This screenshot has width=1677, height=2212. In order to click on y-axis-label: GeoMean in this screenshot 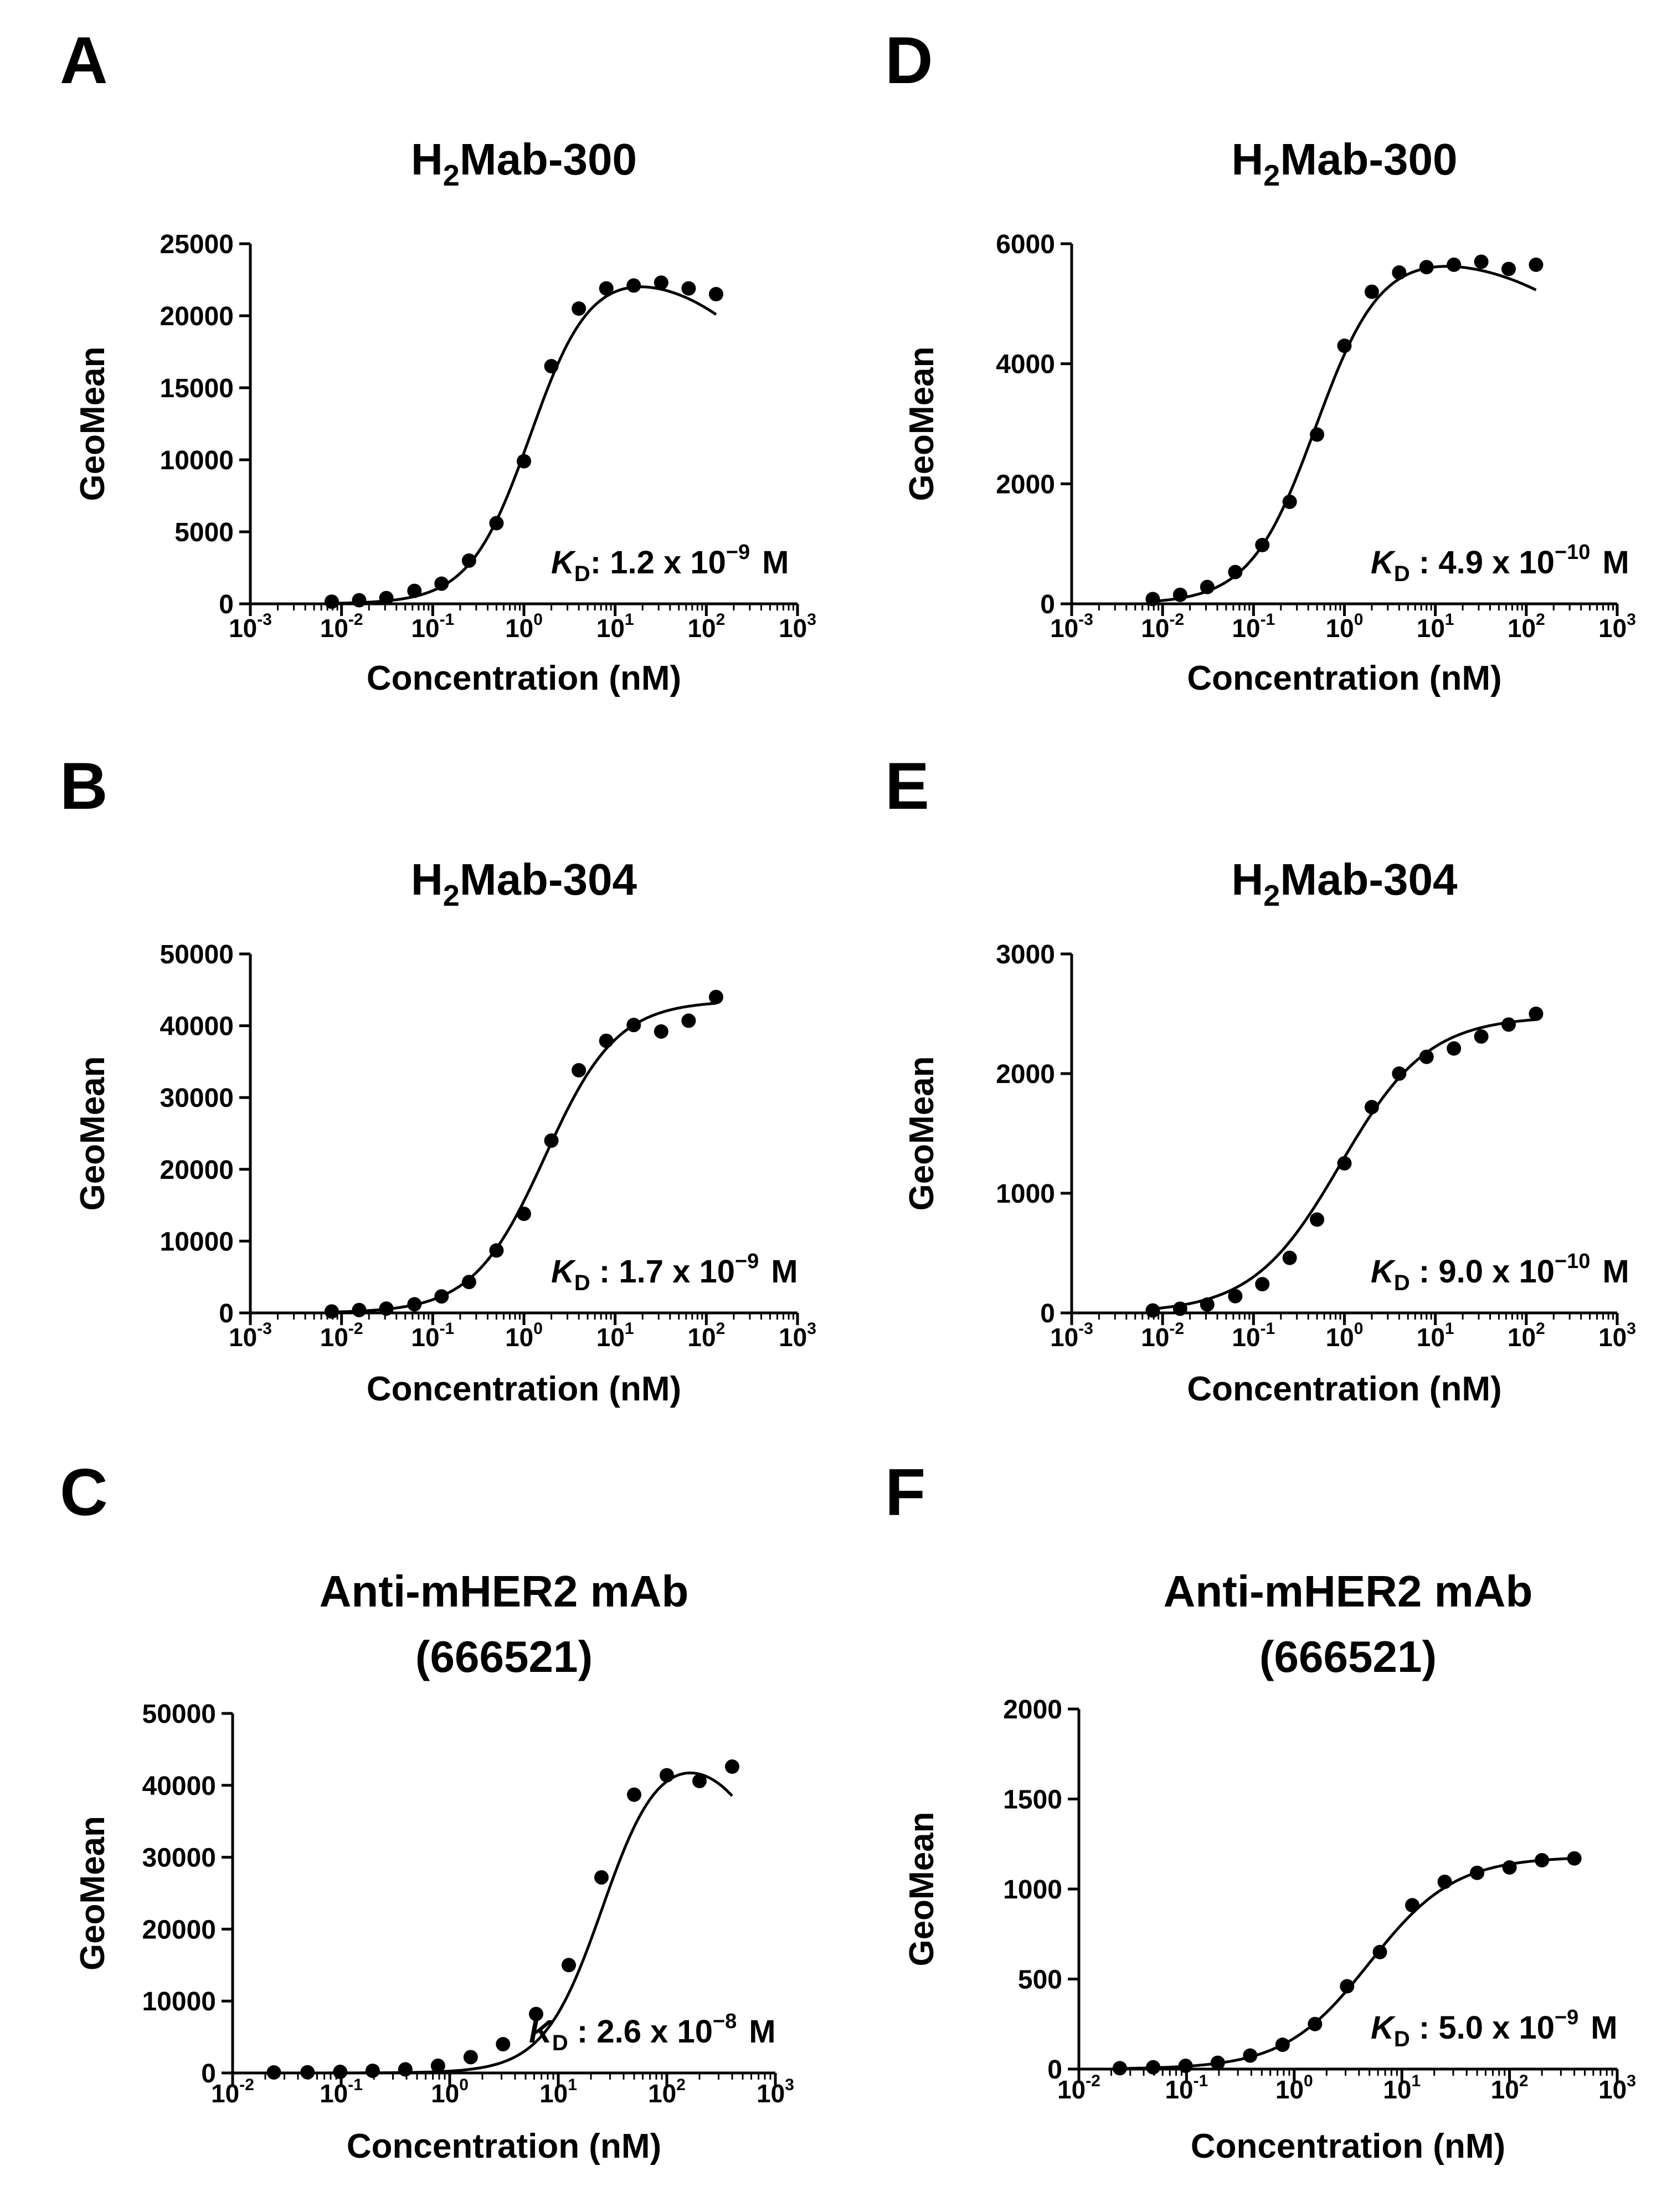, I will do `click(93, 423)`.